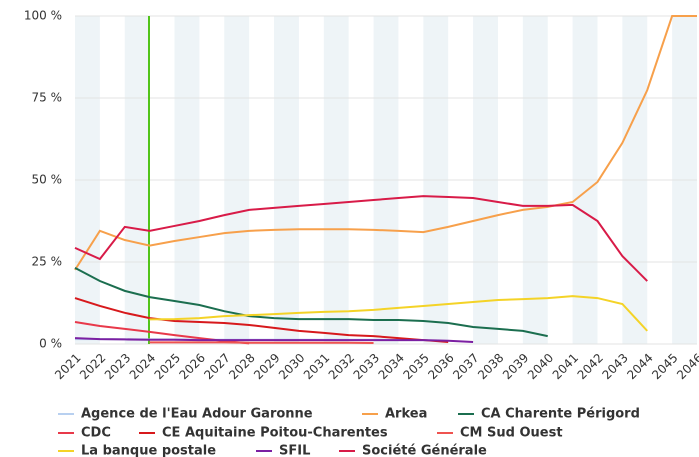  What do you see at coordinates (96, 433) in the screenshot?
I see `legend-label: CDC` at bounding box center [96, 433].